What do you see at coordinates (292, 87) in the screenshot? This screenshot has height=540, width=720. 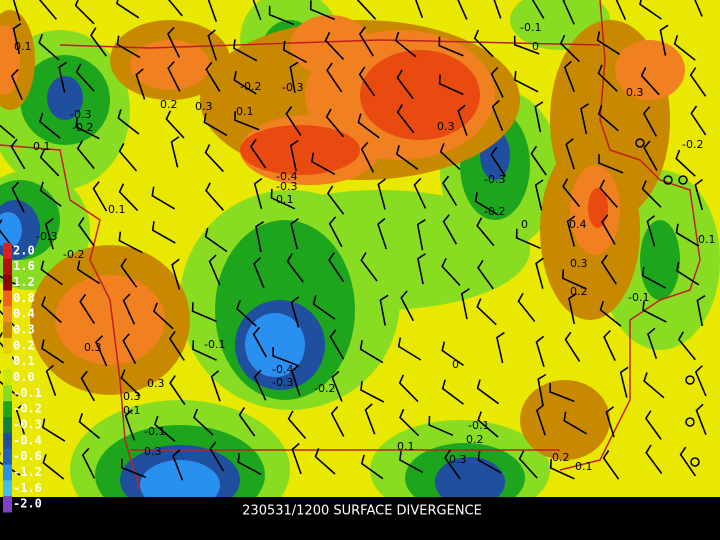 I see `contour-label: -0.3` at bounding box center [292, 87].